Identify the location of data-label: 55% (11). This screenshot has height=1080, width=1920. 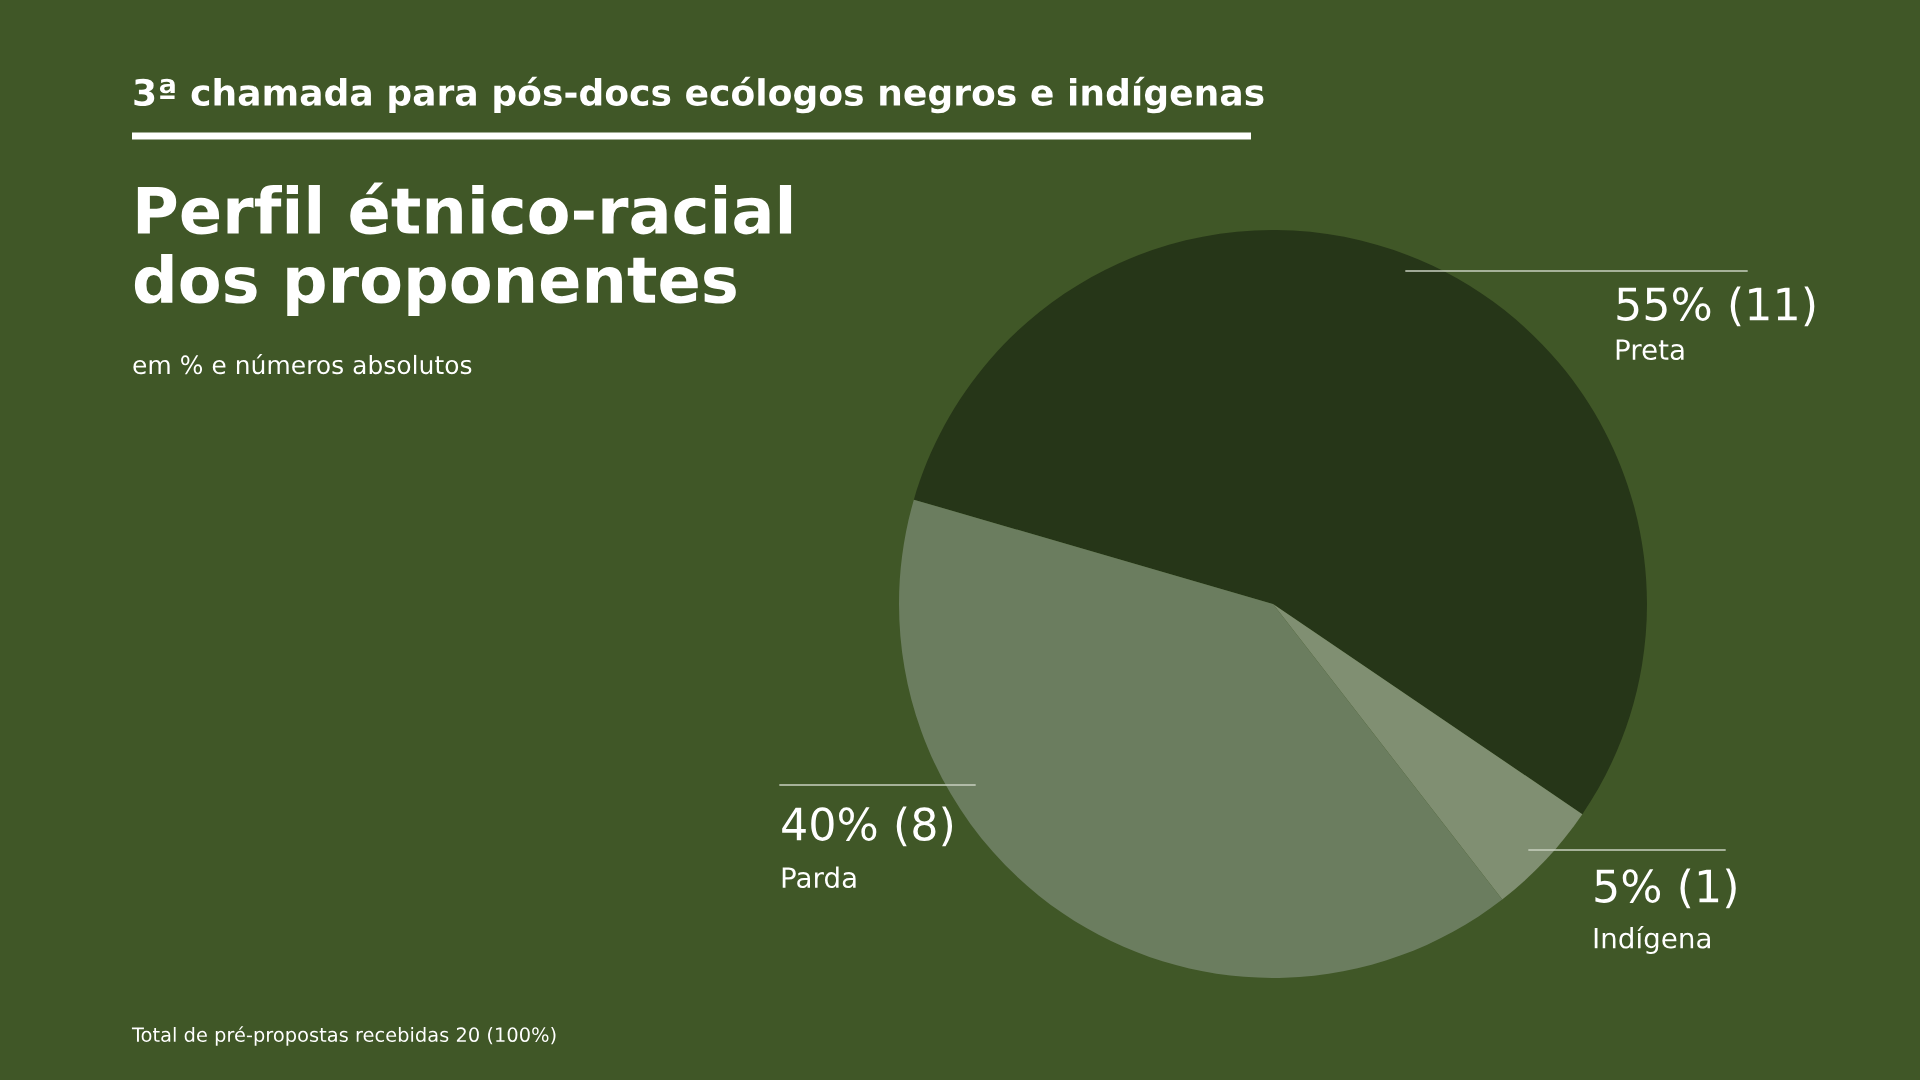
(1716, 306).